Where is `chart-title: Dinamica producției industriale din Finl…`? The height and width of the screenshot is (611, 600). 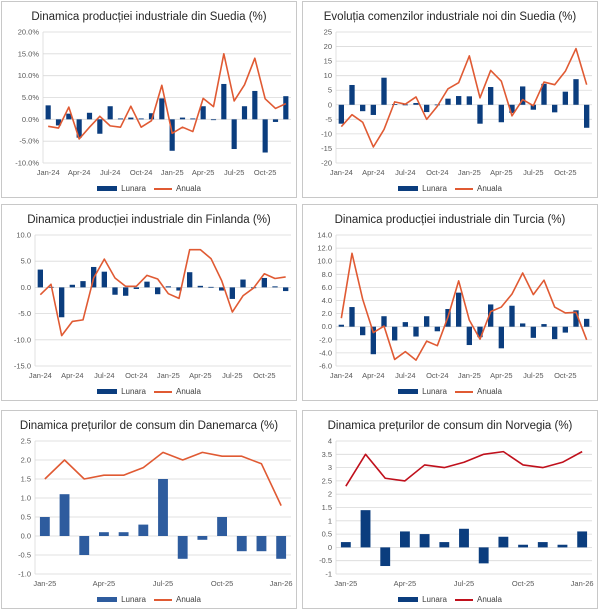
chart-title: Dinamica producției industriale din Finl… is located at coordinates (149, 220).